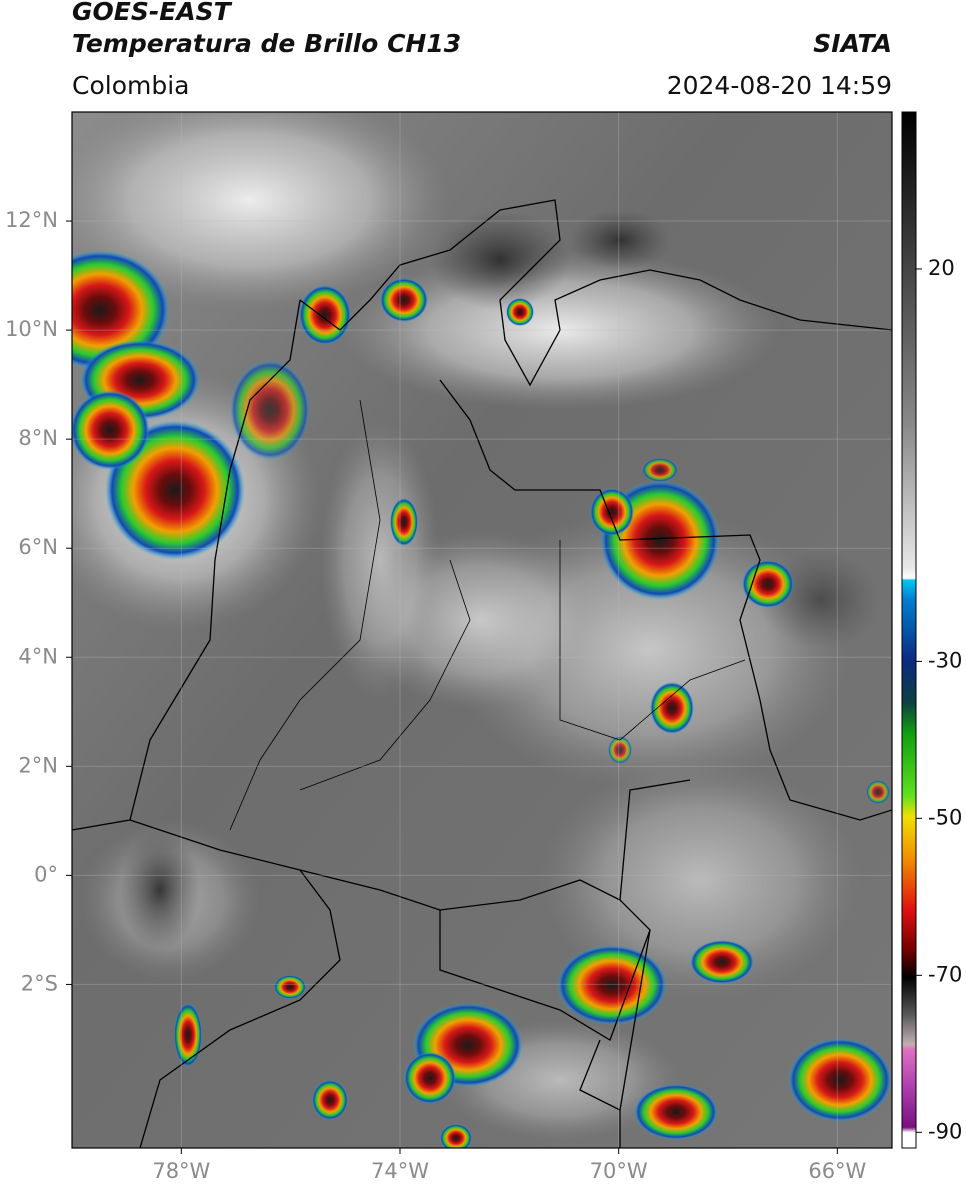 The width and height of the screenshot is (966, 1190). What do you see at coordinates (266, 43) in the screenshot?
I see `subtitle: Temperatura de Brillo CH13` at bounding box center [266, 43].